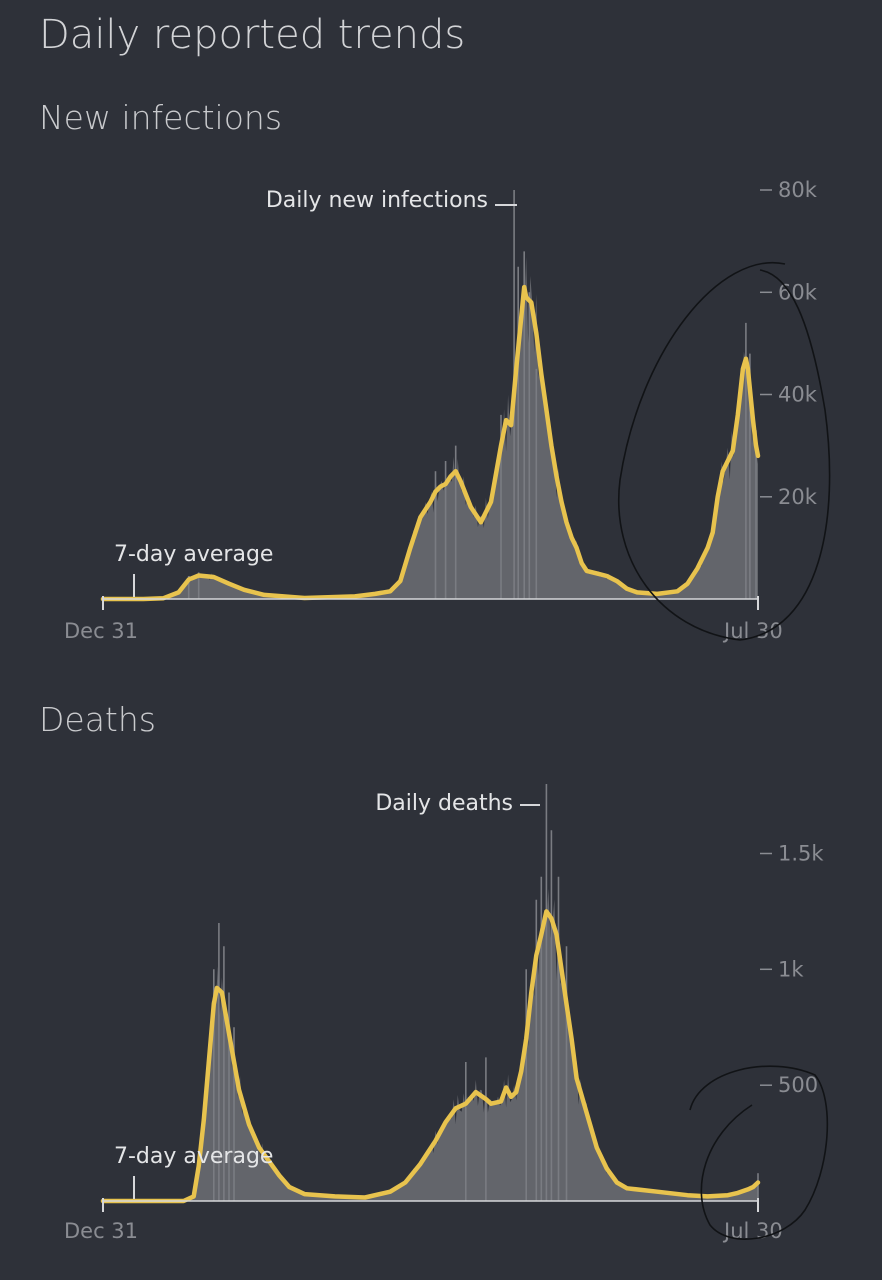 This screenshot has width=882, height=1280. What do you see at coordinates (444, 803) in the screenshot?
I see `deaths-bar-series-label: Daily deaths` at bounding box center [444, 803].